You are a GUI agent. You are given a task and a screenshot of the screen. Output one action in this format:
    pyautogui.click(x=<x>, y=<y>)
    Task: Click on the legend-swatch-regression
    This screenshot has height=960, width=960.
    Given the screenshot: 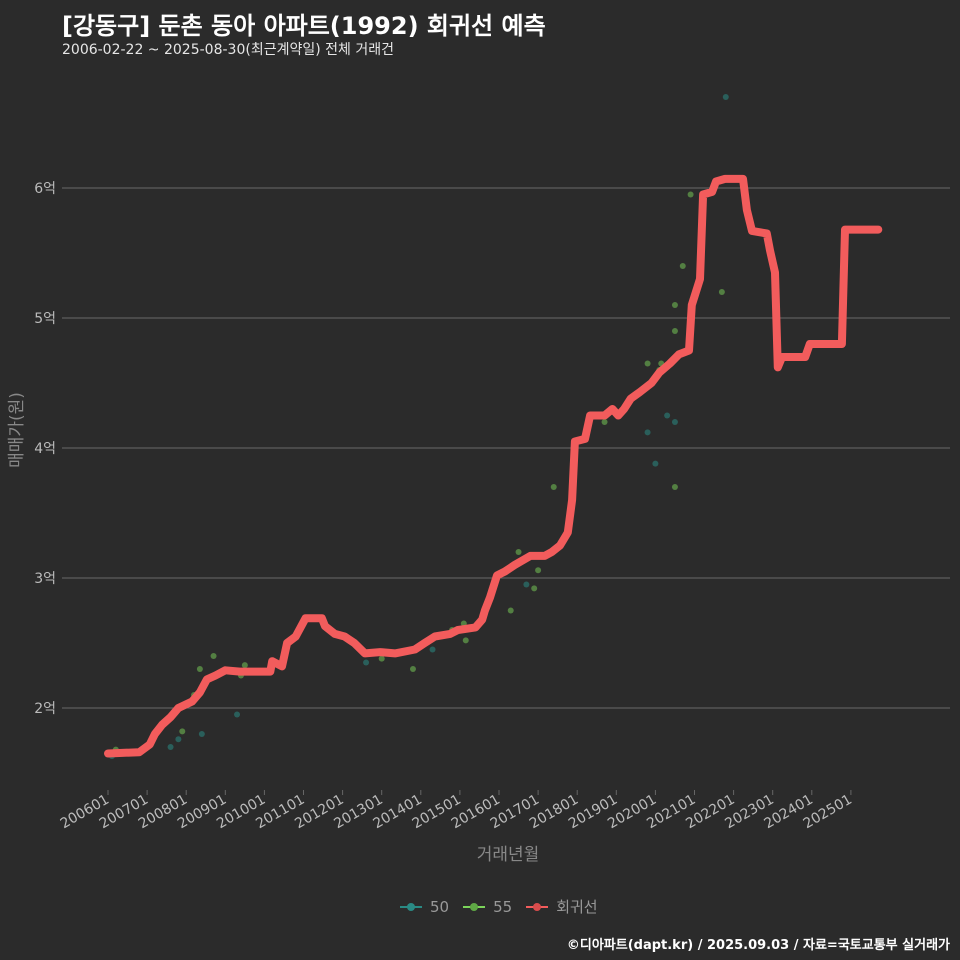 What is the action you would take?
    pyautogui.click(x=537, y=907)
    